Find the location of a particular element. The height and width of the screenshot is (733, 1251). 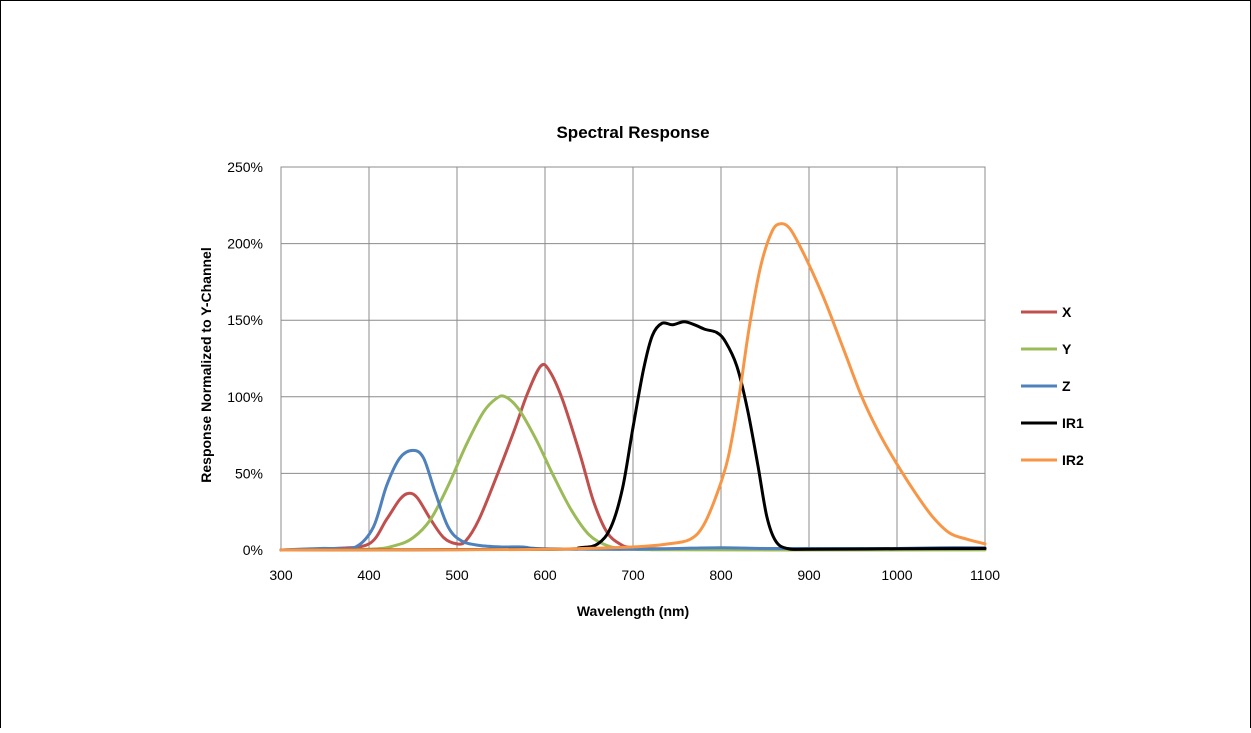

x-tick-label: 500 is located at coordinates (457, 575).